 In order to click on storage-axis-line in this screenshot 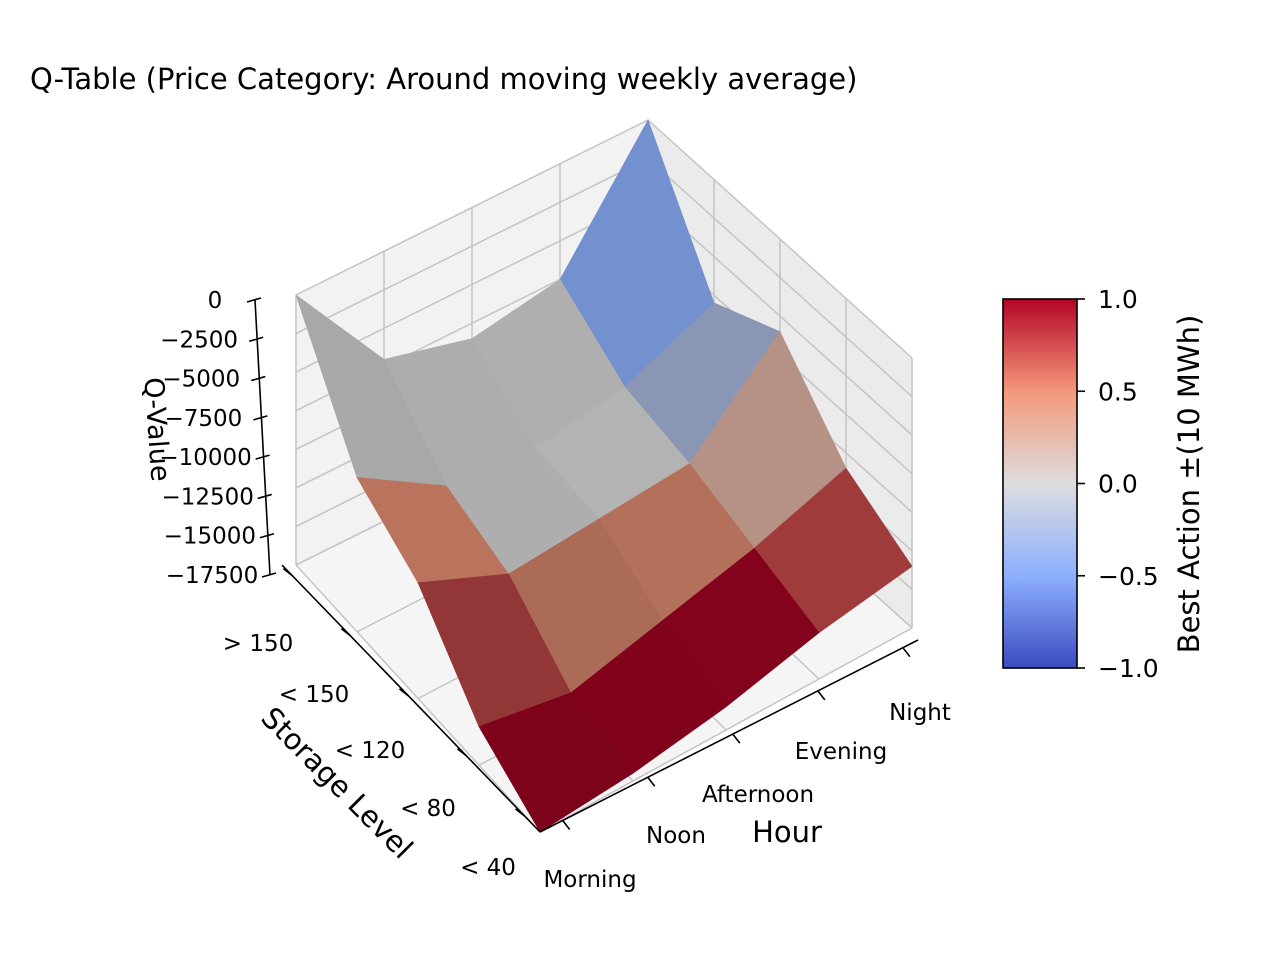, I will do `click(411, 698)`.